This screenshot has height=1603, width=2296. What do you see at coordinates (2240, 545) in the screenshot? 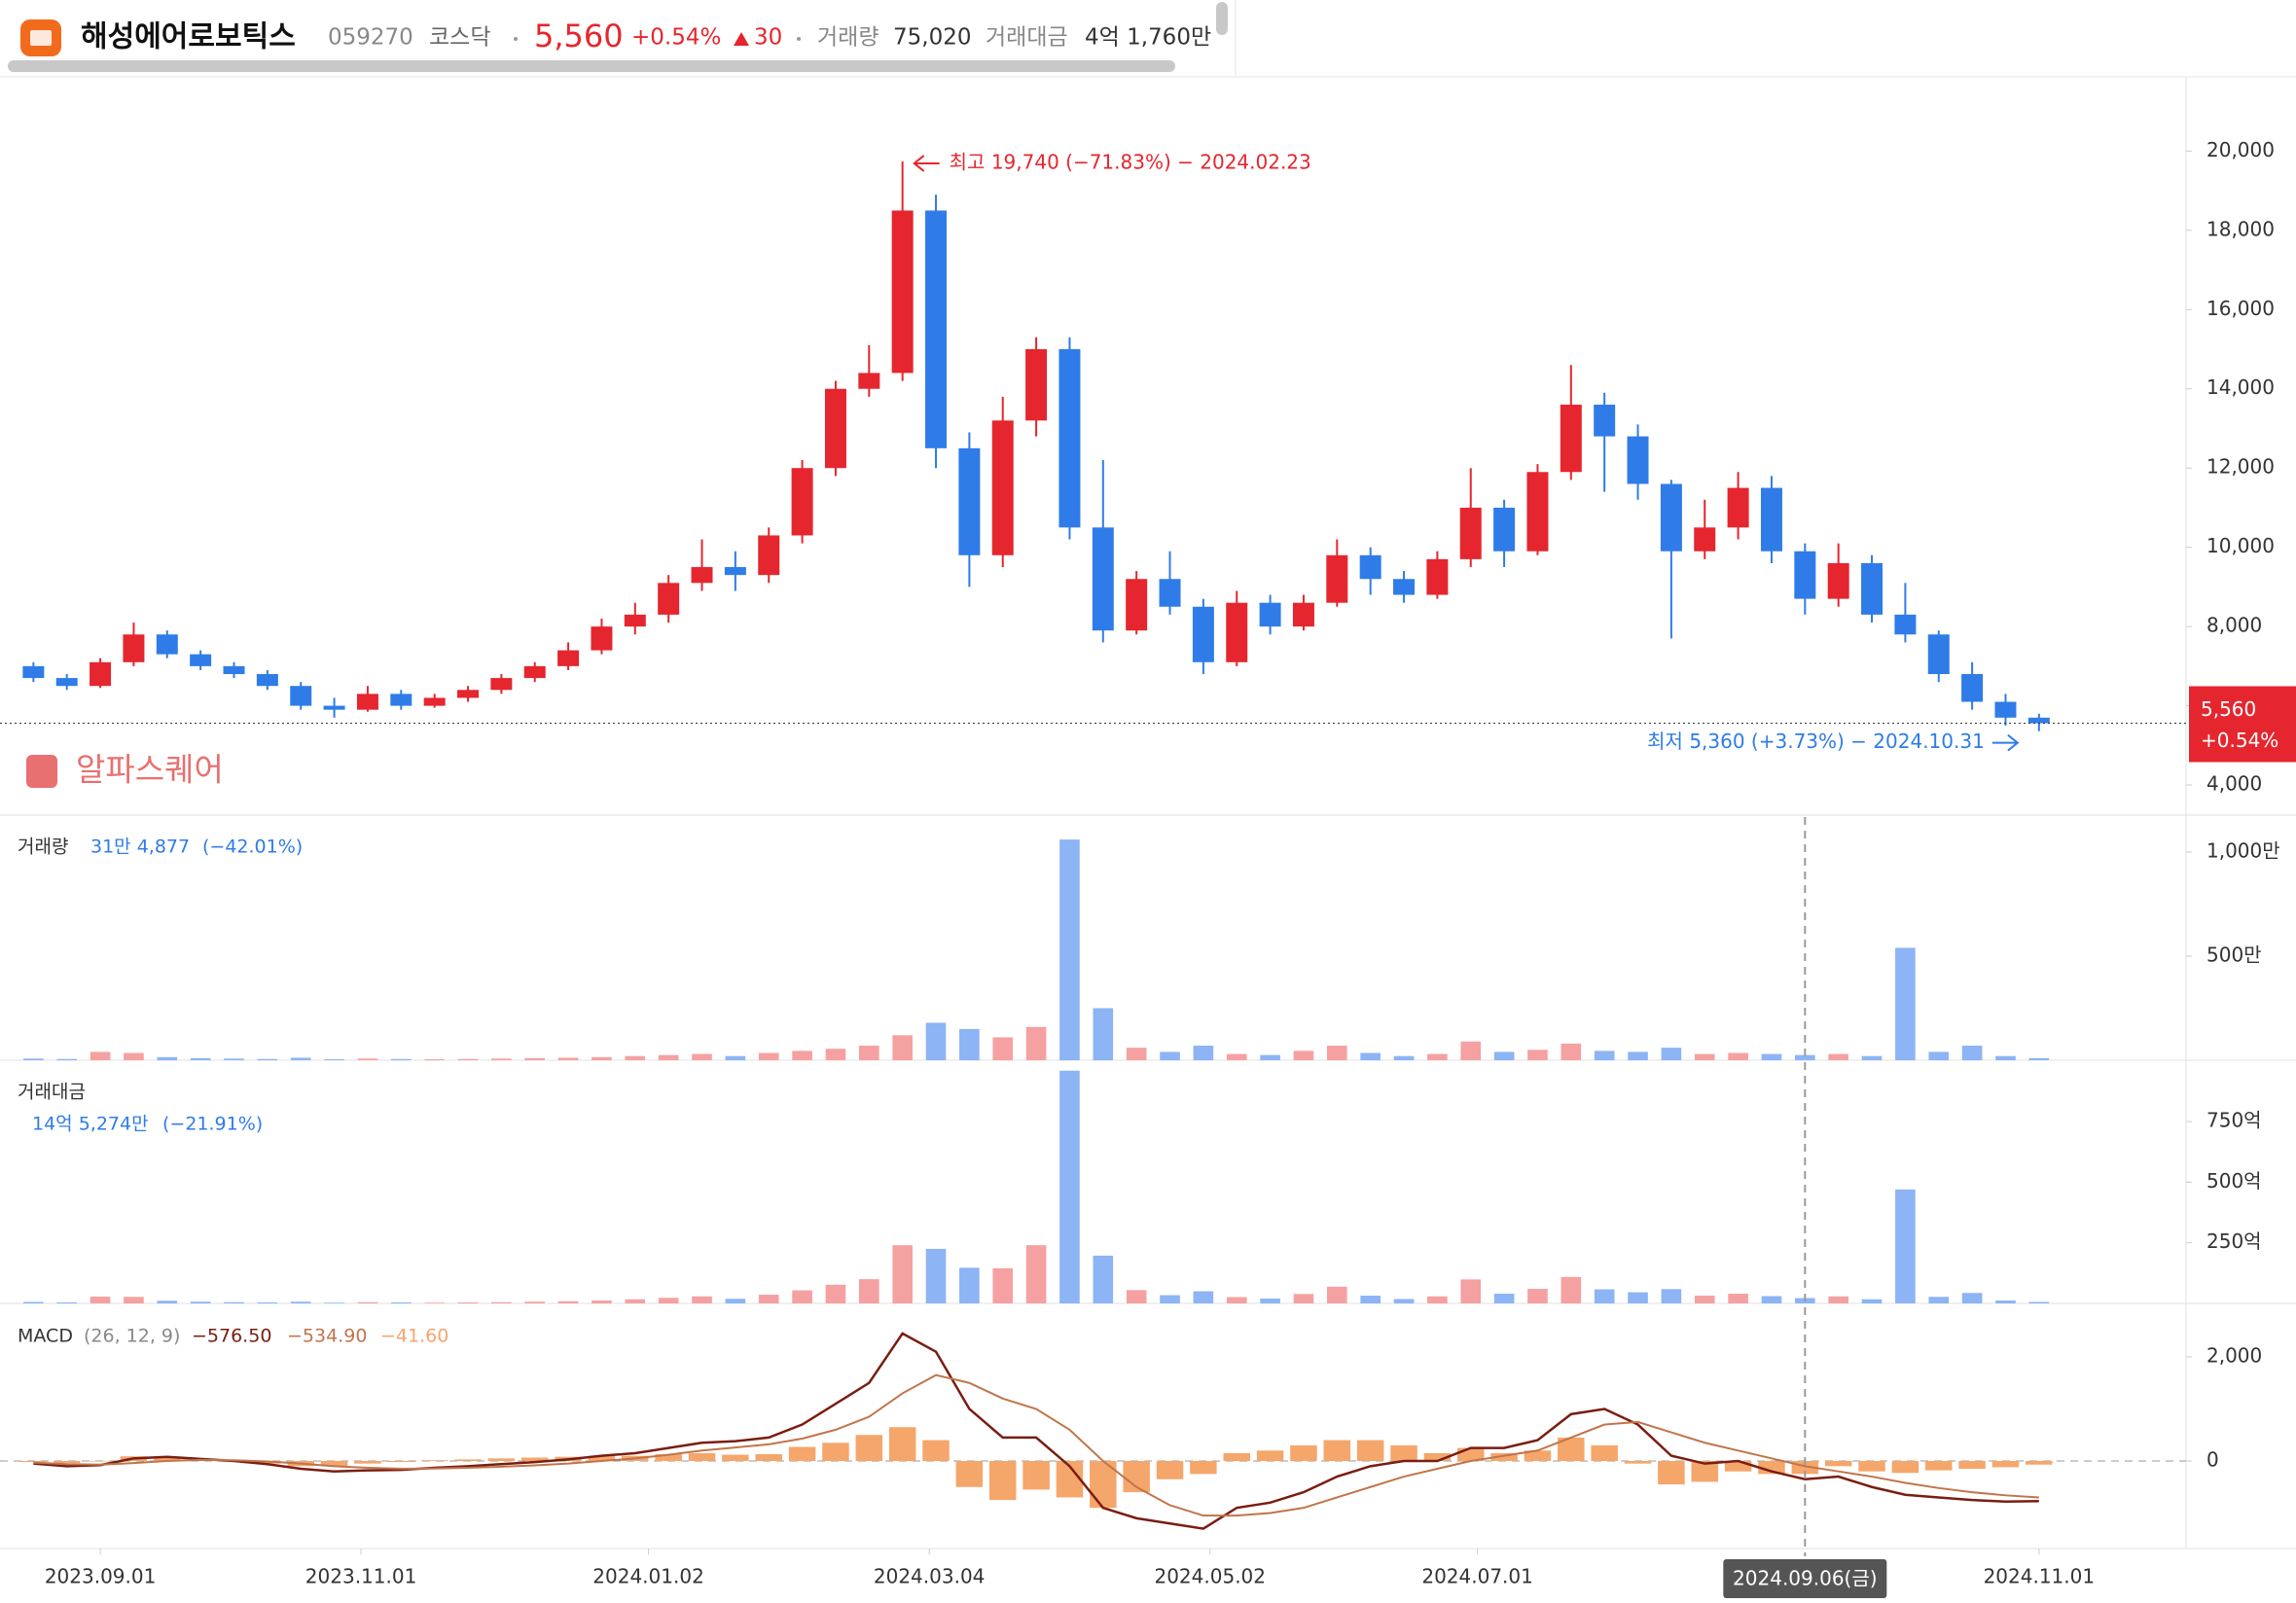
I see `y-tick-label: 10,000` at bounding box center [2240, 545].